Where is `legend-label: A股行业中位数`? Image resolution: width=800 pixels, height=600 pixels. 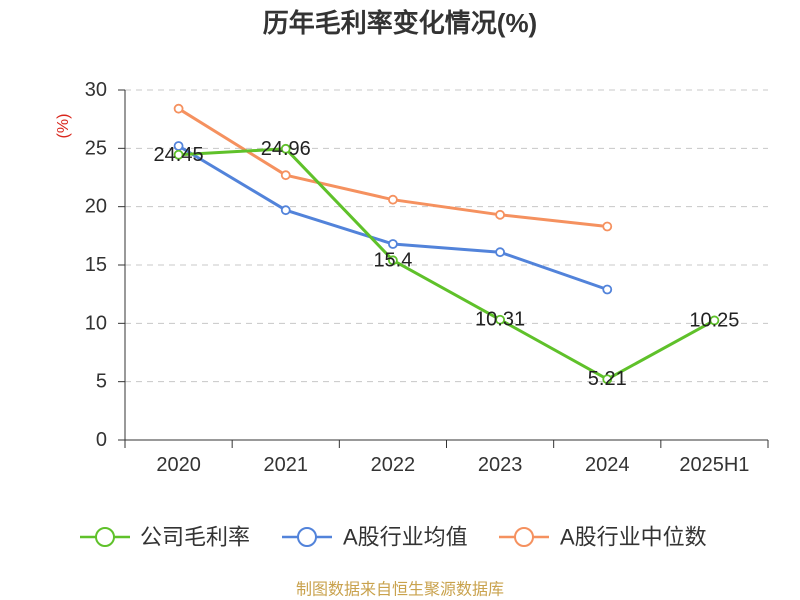
legend-label: A股行业中位数 is located at coordinates (633, 537).